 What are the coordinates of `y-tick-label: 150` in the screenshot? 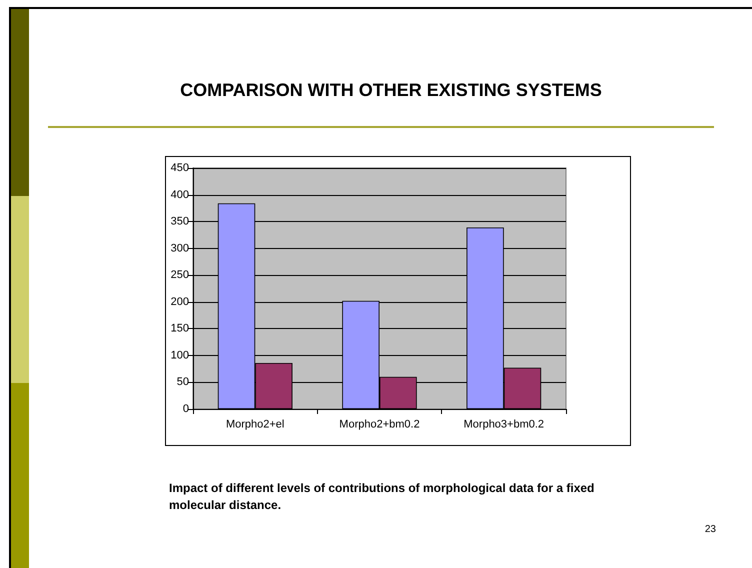 It's located at (179, 328).